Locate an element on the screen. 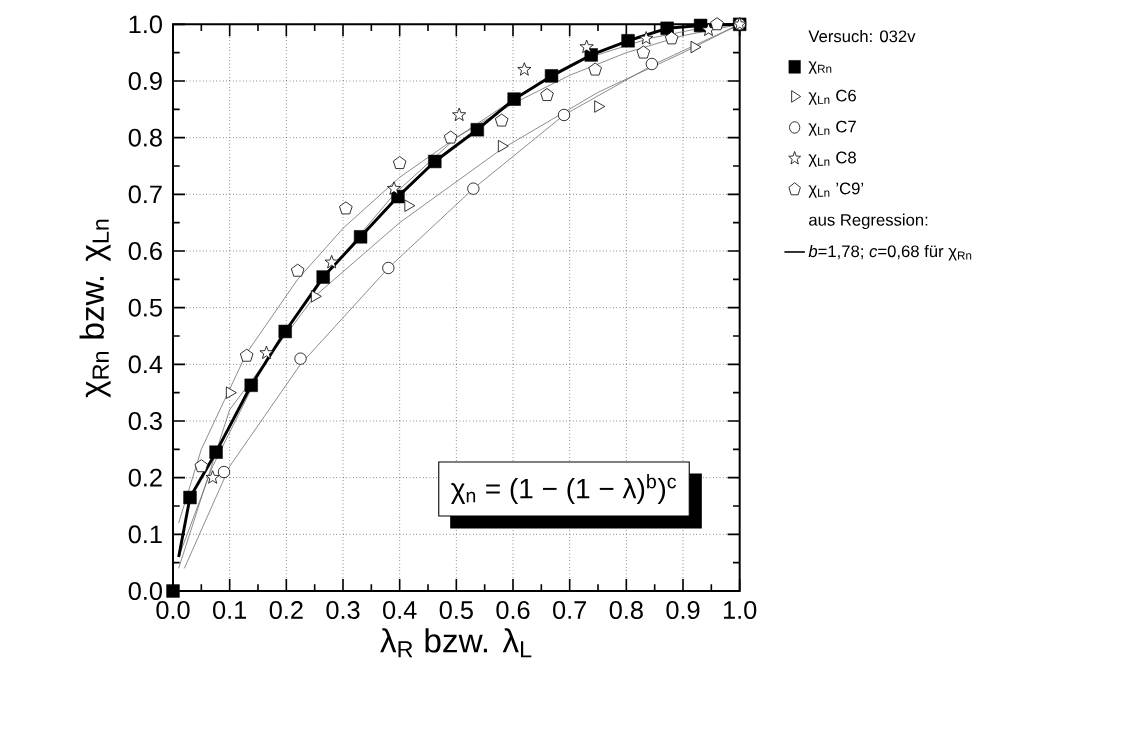 The width and height of the screenshot is (1122, 729). x-tick-label: 0.7 is located at coordinates (570, 610).